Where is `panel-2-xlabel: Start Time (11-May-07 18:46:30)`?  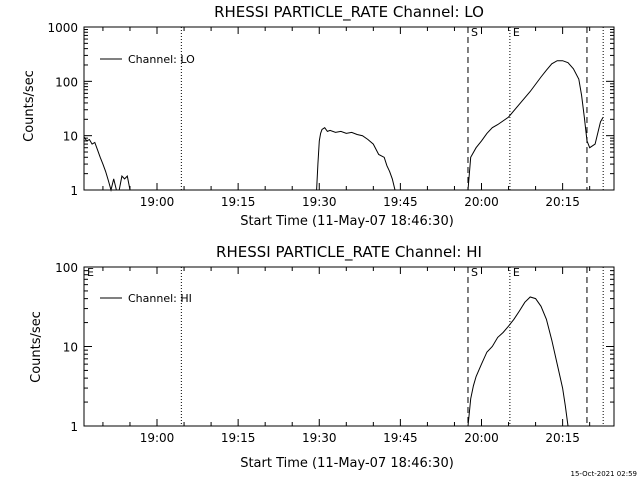
panel-2-xlabel: Start Time (11-May-07 18:46:30) is located at coordinates (347, 463).